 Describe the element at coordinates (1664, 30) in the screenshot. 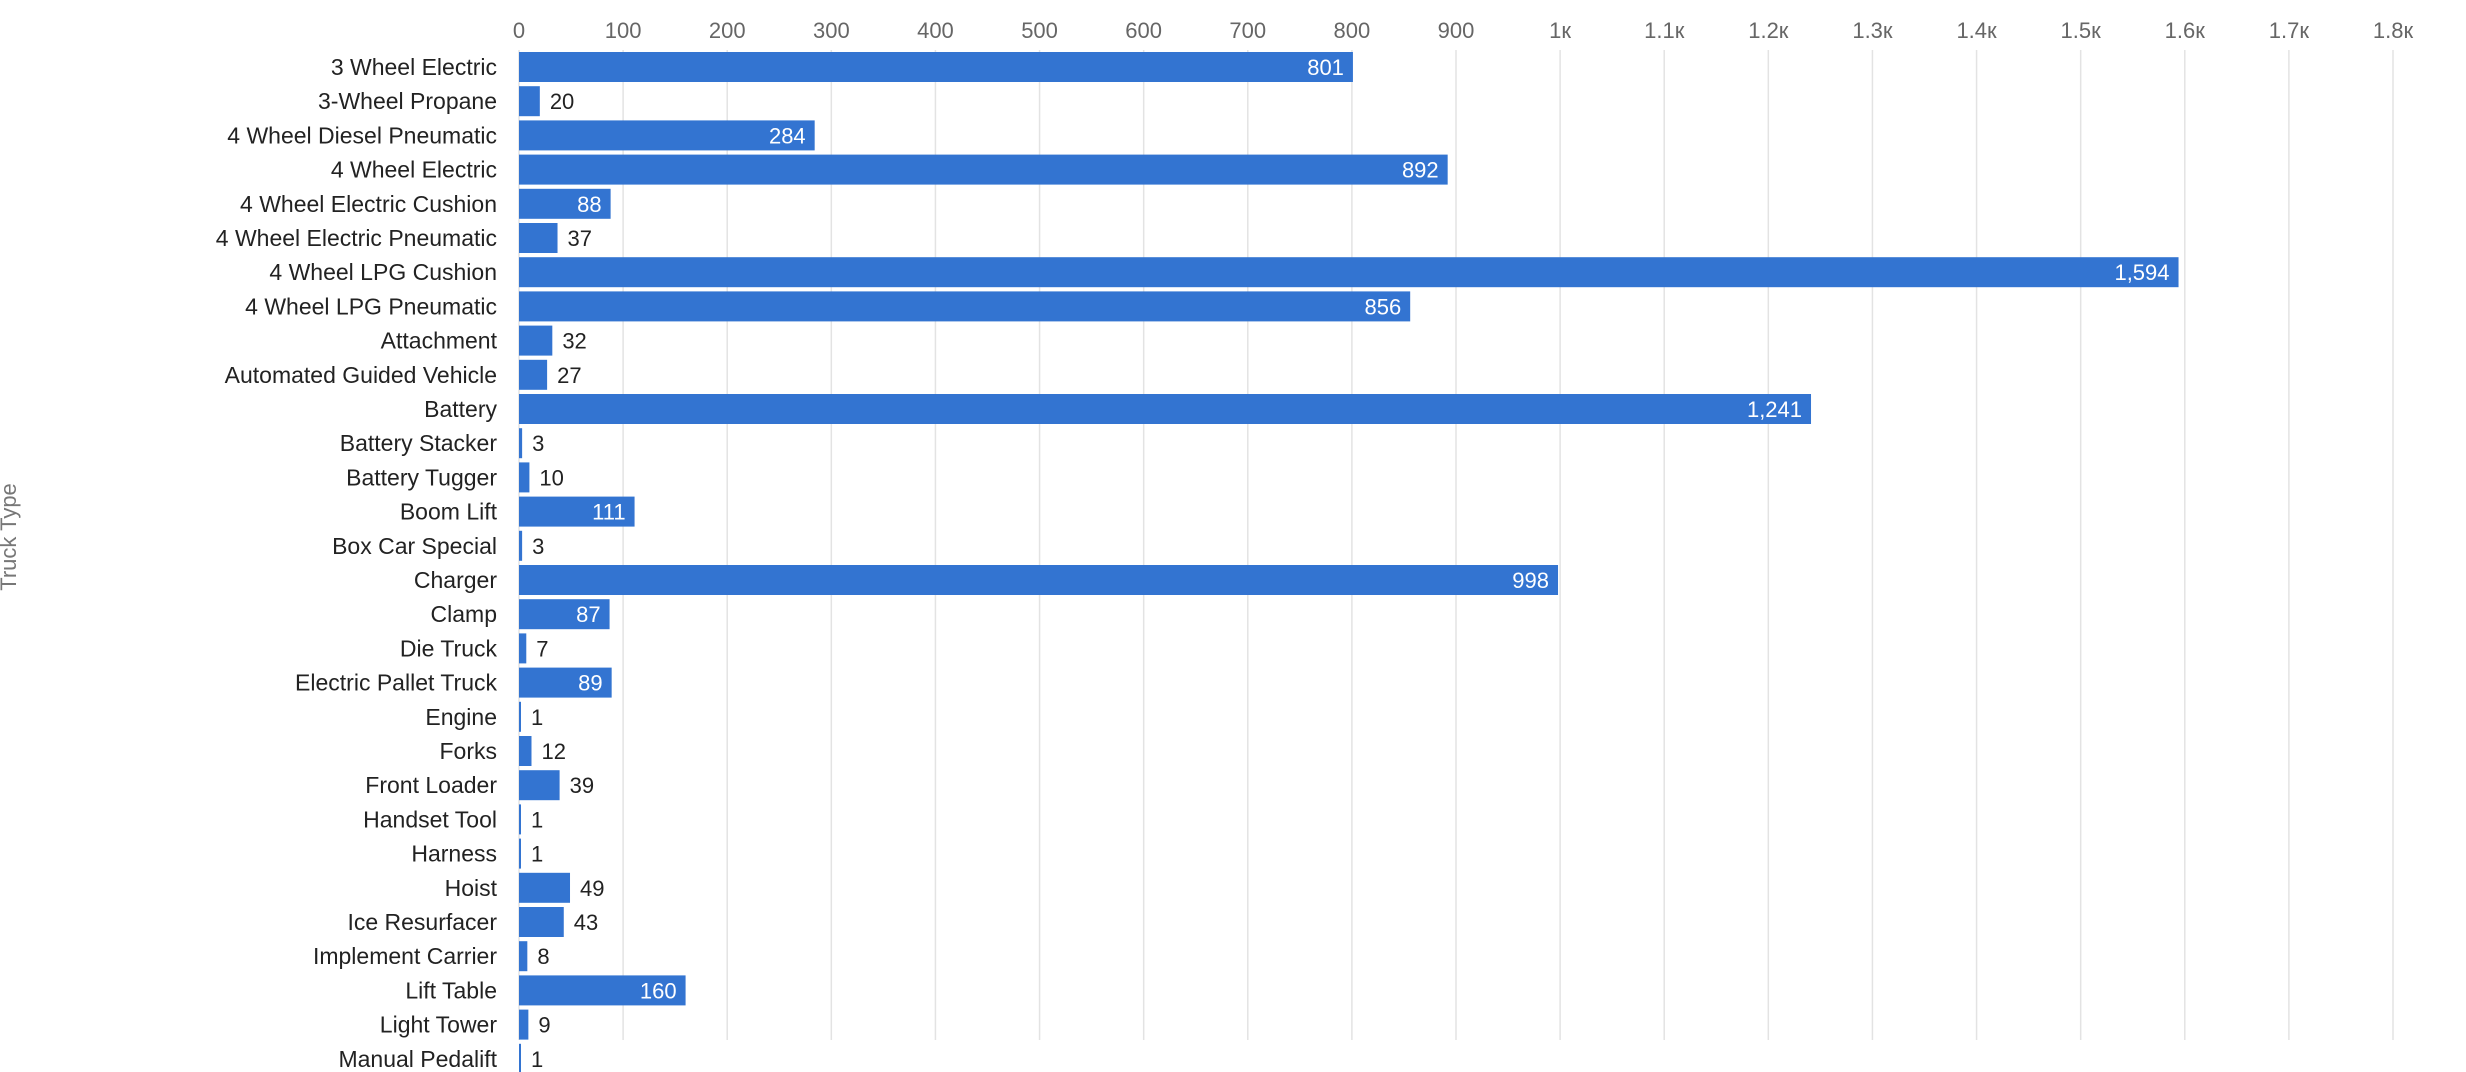

I see `x-tick-label: 1.1к` at that location.